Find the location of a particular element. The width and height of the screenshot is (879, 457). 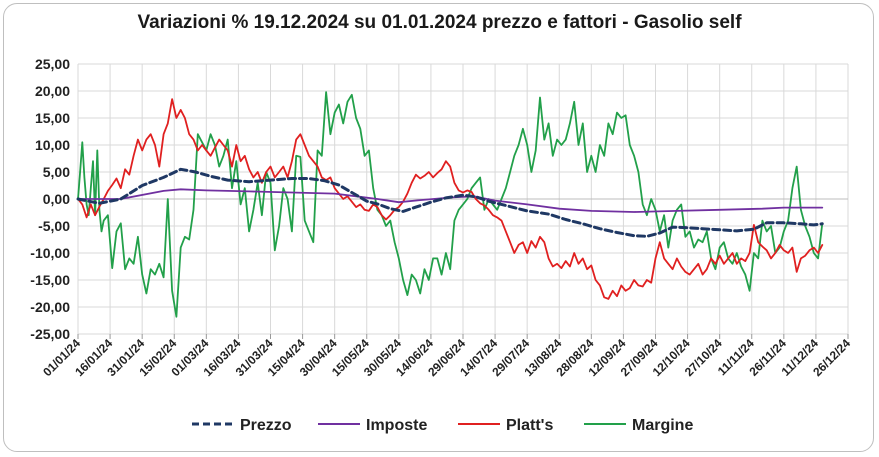

legend-label: Platt's is located at coordinates (529, 425).